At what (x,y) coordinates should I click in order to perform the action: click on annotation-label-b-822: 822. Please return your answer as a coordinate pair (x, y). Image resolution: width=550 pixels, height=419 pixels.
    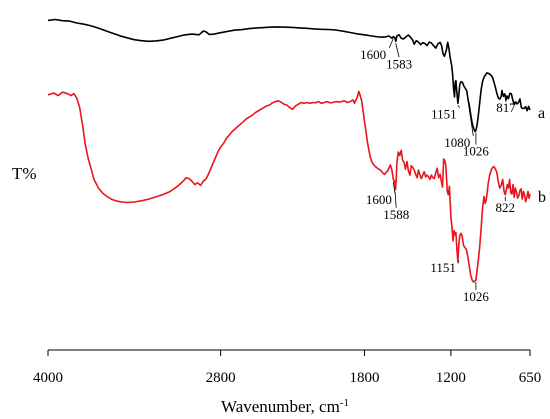
    Looking at the image, I should click on (506, 207).